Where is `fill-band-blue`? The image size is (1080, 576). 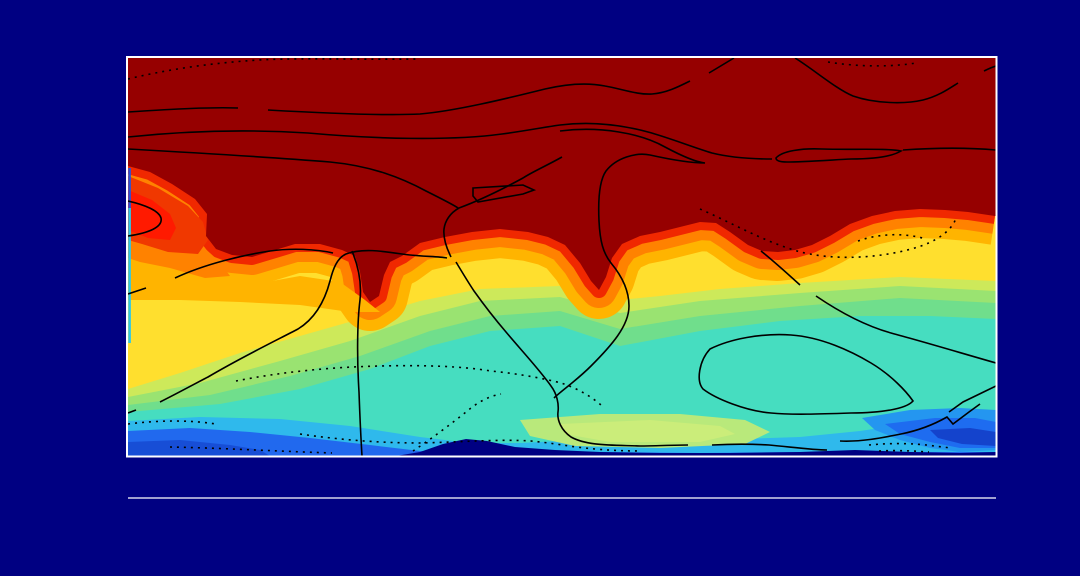 fill-band-blue is located at coordinates (562, 442).